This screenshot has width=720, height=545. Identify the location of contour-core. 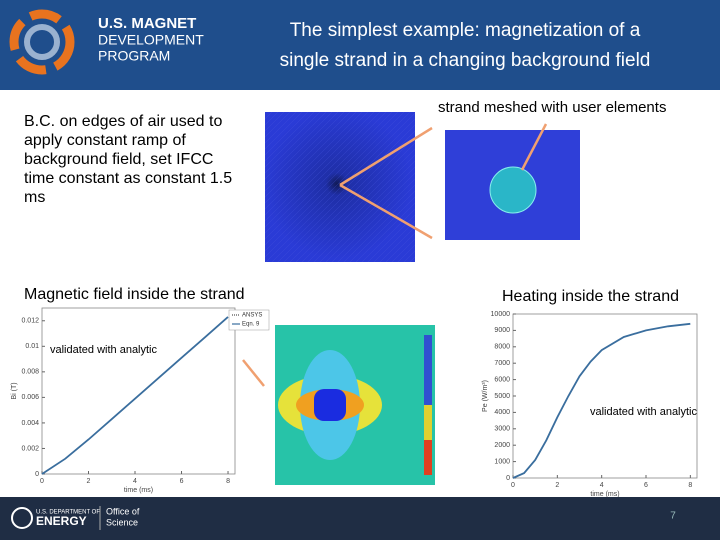
(330, 405).